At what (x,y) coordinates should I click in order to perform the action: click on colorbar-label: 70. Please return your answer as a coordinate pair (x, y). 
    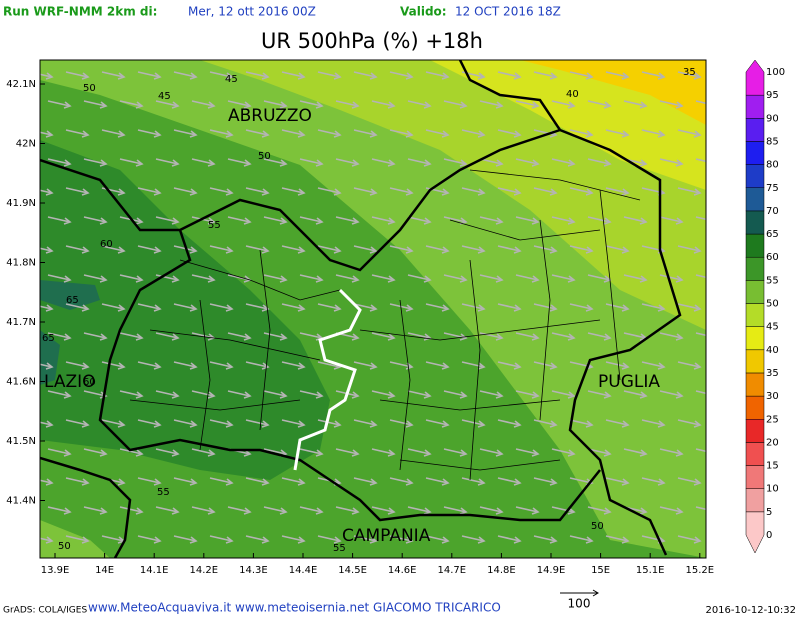
    Looking at the image, I should click on (772, 211).